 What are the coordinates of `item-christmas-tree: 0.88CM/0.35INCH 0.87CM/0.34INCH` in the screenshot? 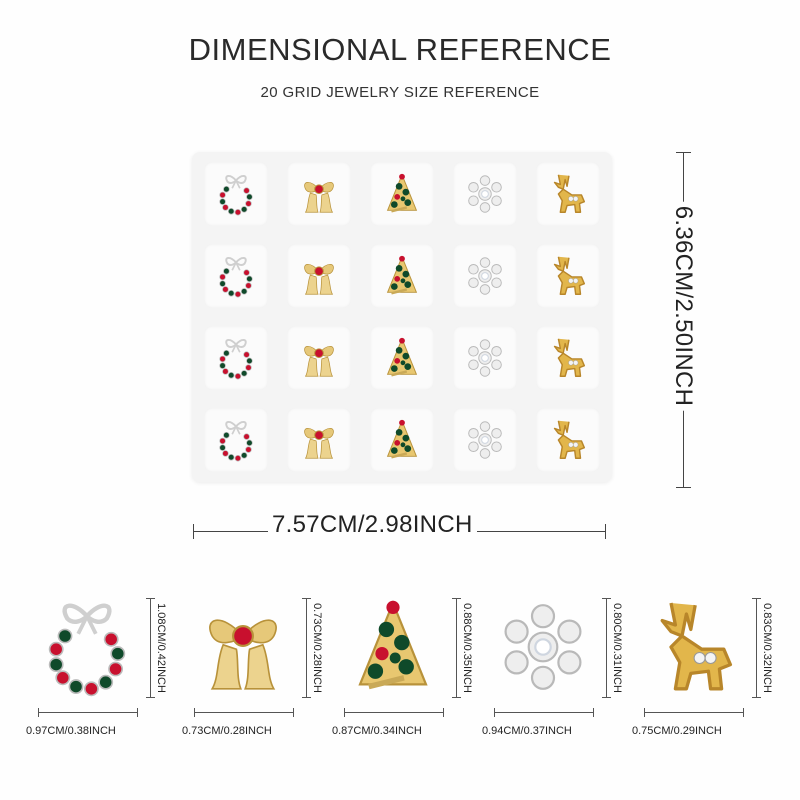 It's located at (410, 664).